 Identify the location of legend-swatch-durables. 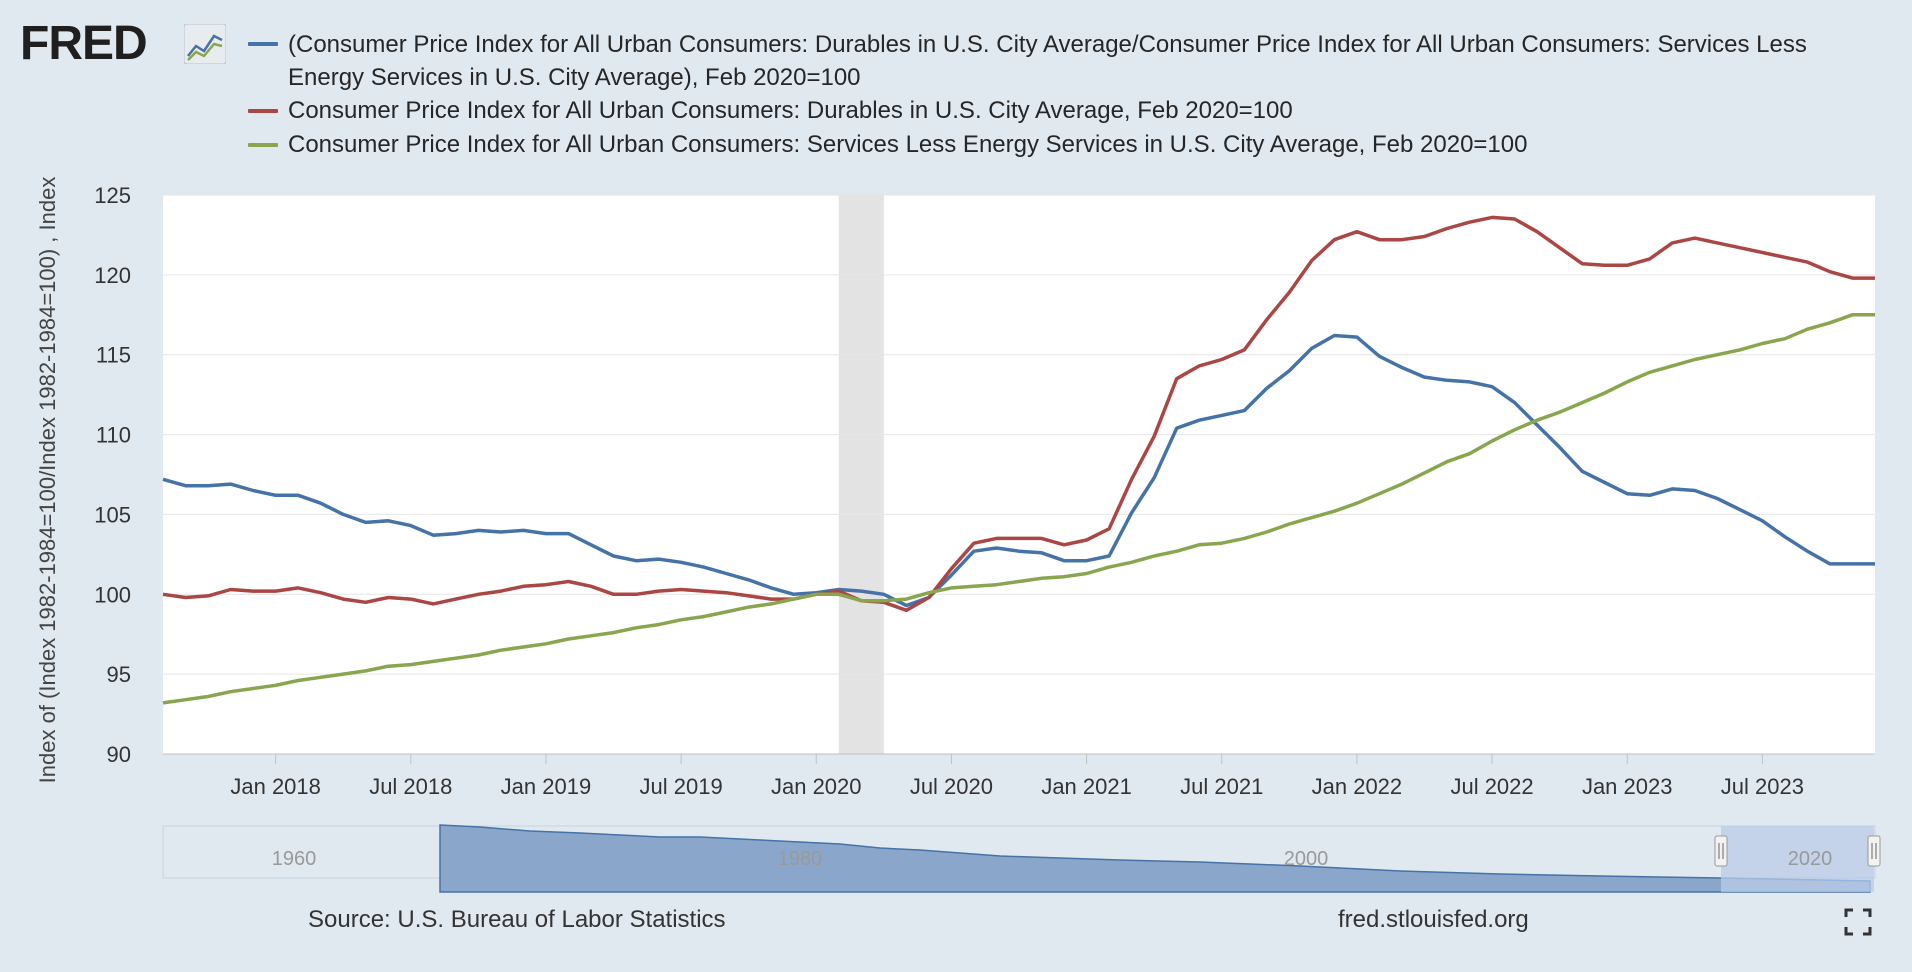
(263, 111).